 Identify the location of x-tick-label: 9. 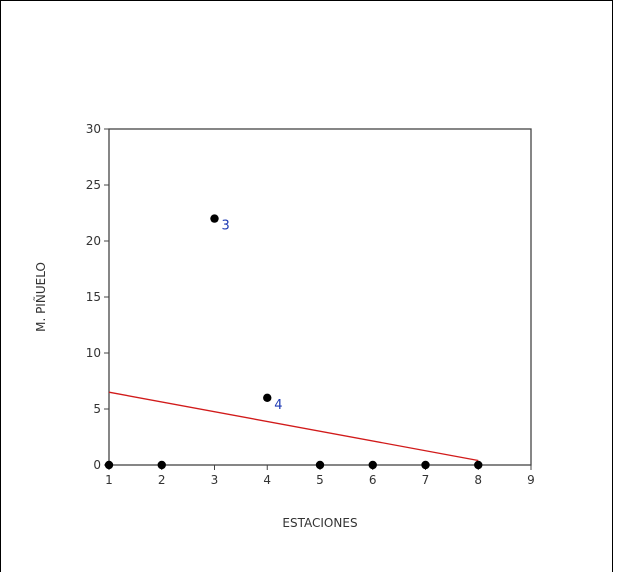
(531, 480).